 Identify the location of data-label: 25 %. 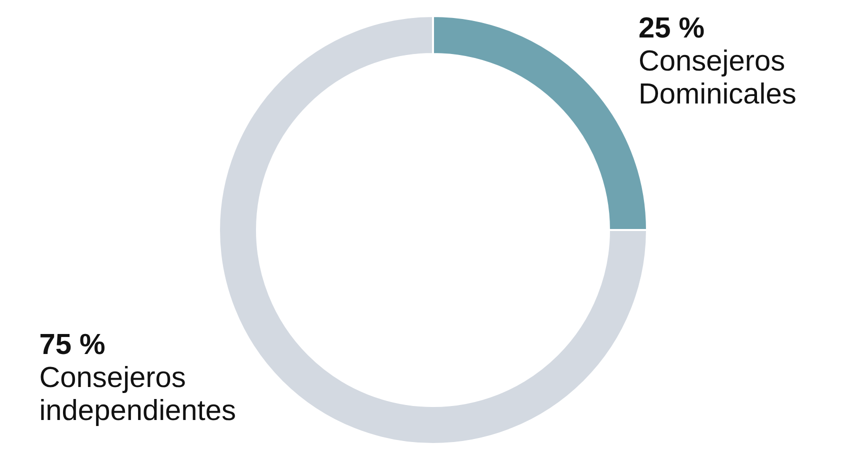
(671, 28).